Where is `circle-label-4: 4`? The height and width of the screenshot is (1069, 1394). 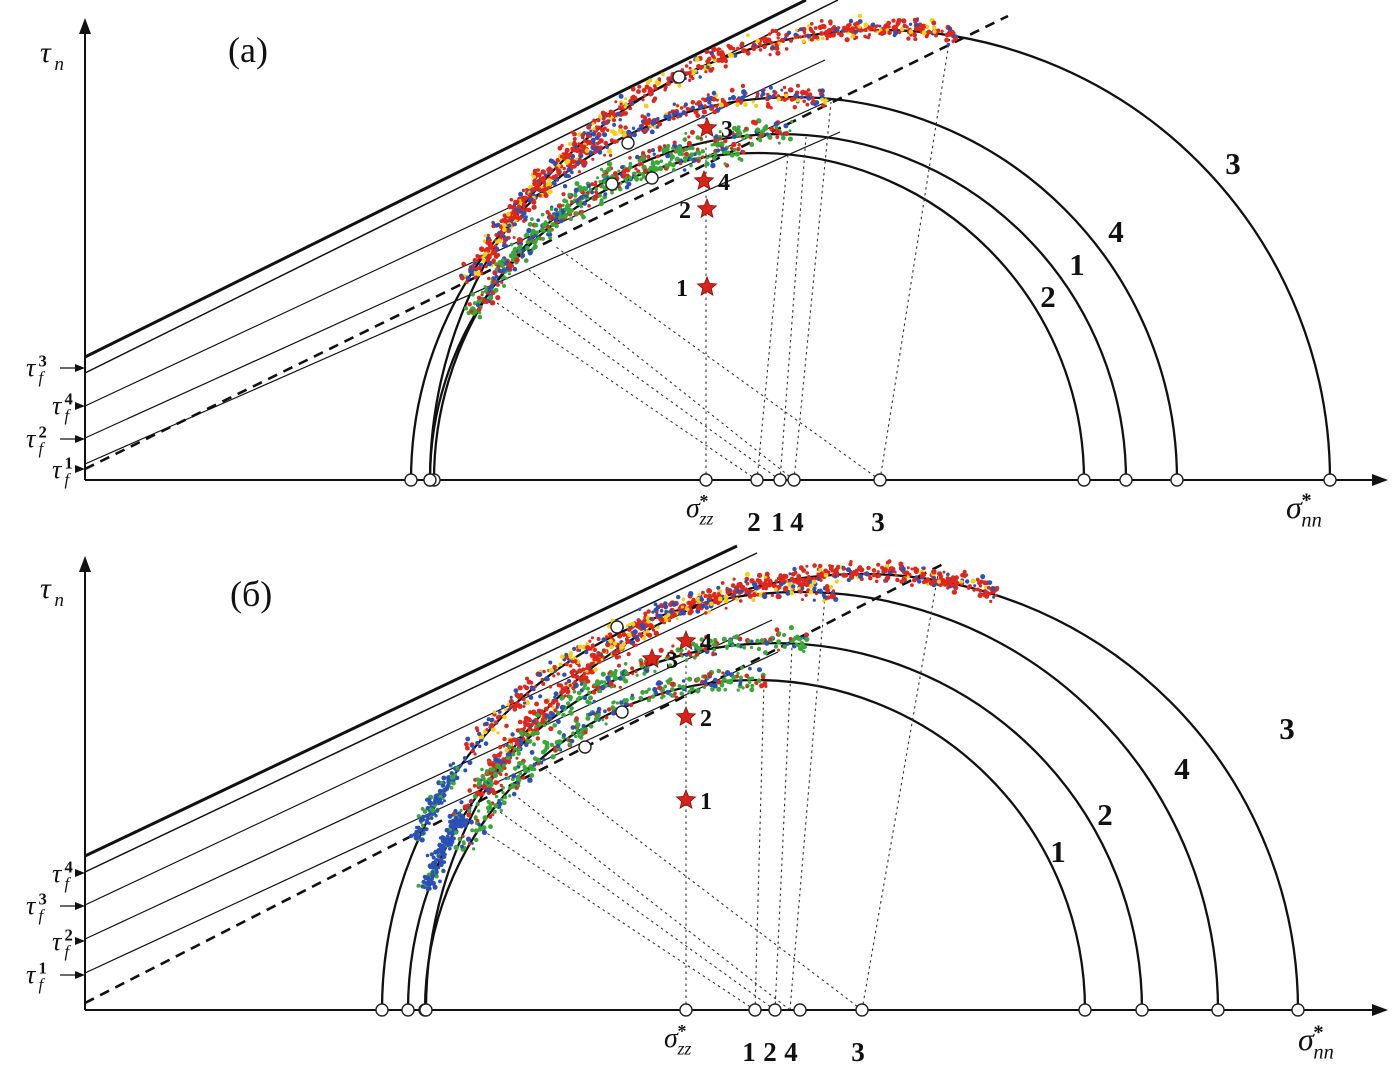
circle-label-4: 4 is located at coordinates (1116, 231).